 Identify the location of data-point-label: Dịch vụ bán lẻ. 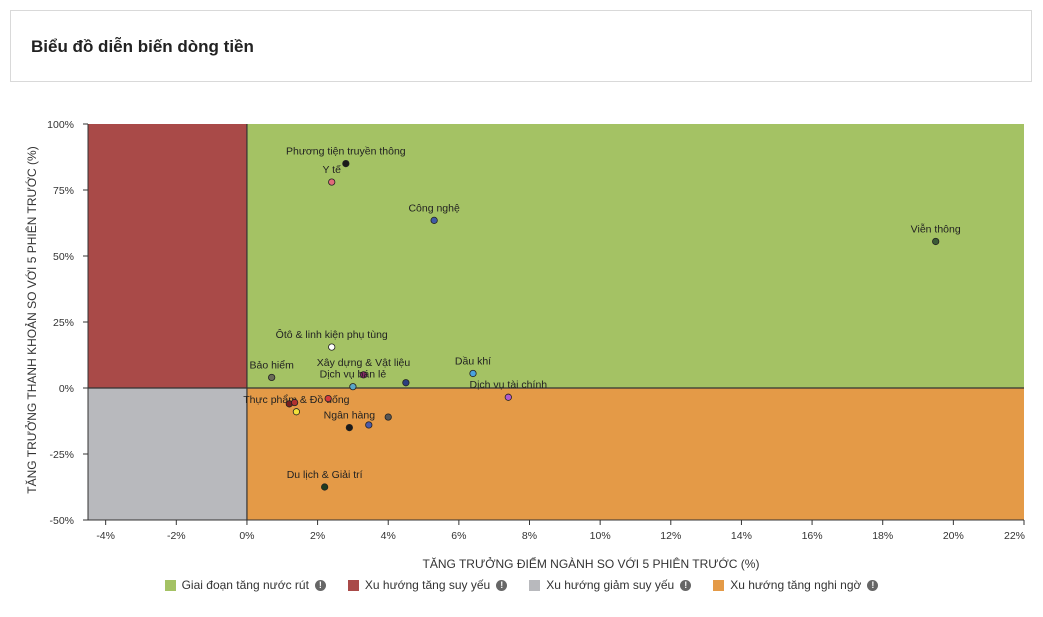
(353, 375).